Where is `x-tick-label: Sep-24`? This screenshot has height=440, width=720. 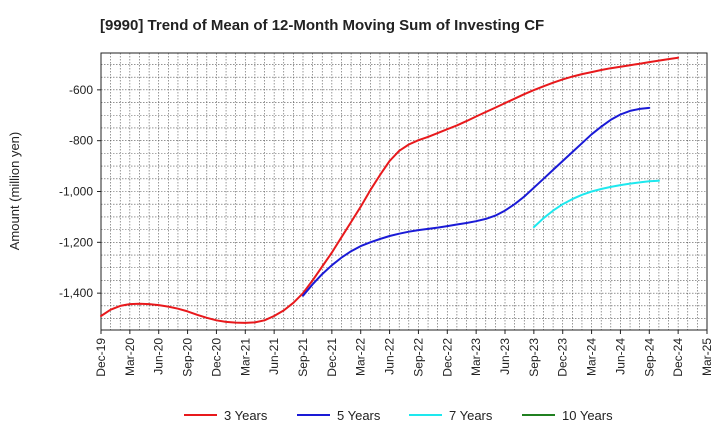
x-tick-label: Sep-24 is located at coordinates (649, 357).